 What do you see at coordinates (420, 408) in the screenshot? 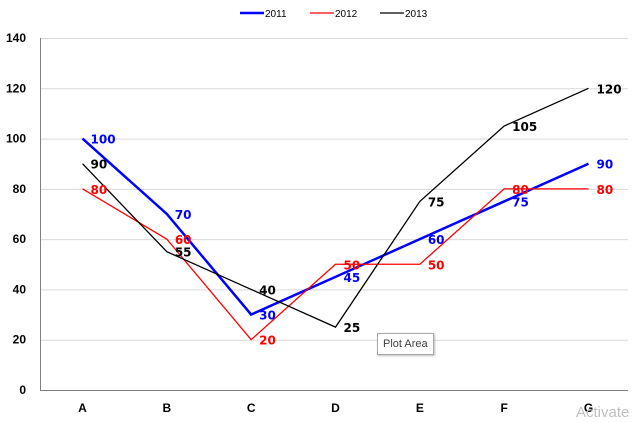
I see `x-tick-label: E` at bounding box center [420, 408].